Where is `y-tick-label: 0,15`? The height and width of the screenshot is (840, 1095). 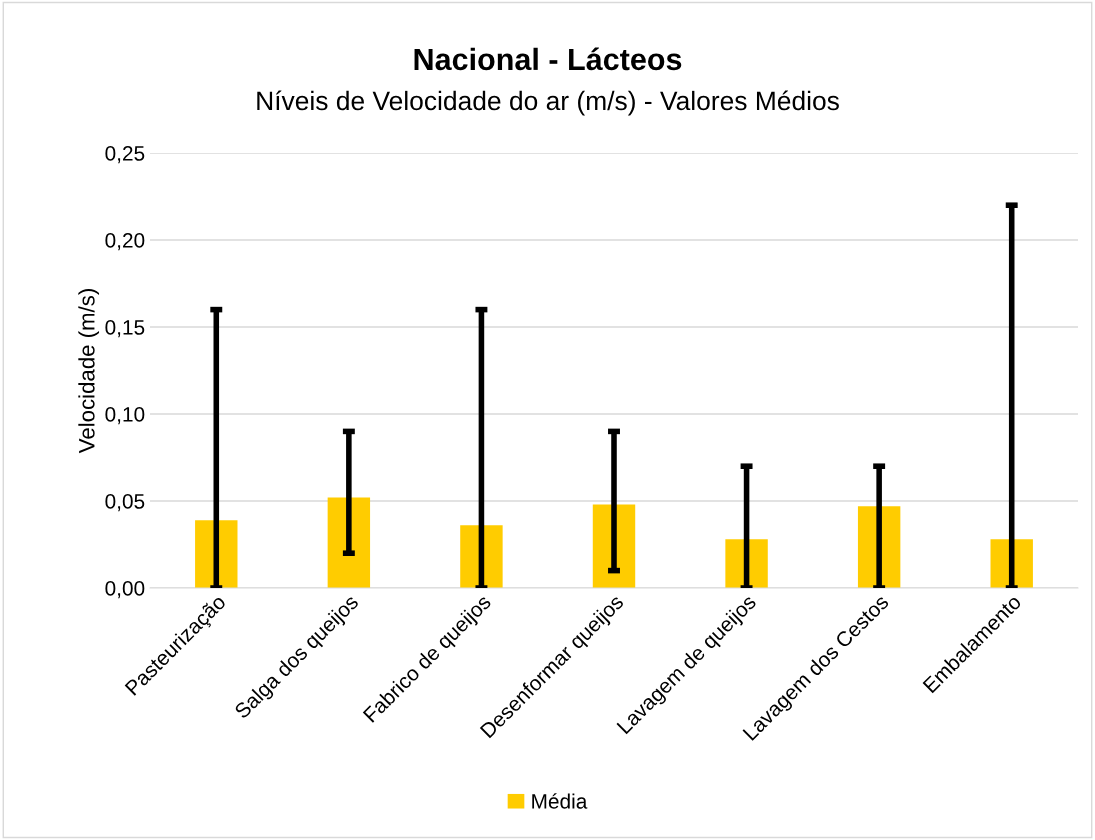 y-tick-label: 0,15 is located at coordinates (125, 329).